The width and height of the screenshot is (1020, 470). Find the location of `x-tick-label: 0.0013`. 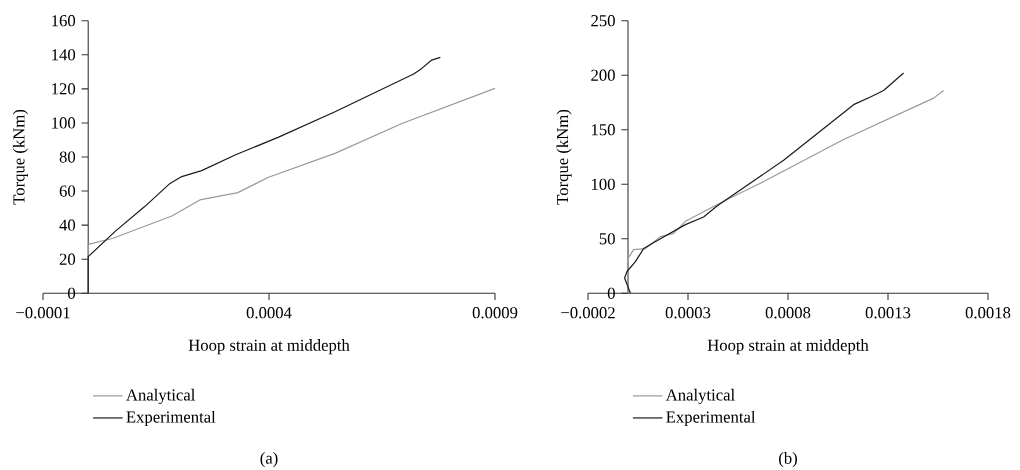

x-tick-label: 0.0013 is located at coordinates (888, 313).